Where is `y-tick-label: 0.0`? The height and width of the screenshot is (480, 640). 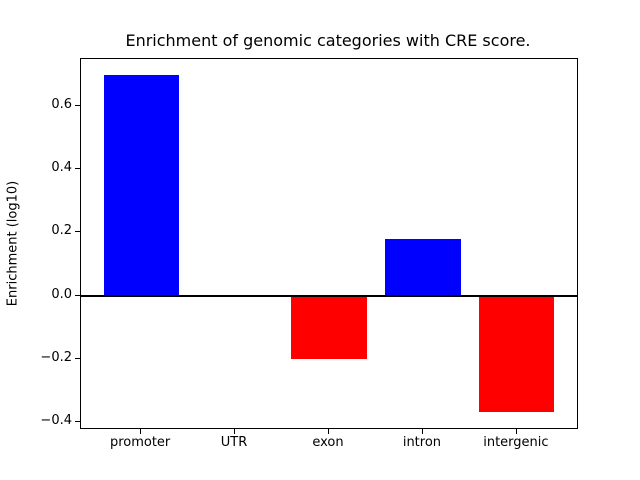
y-tick-label: 0.0 is located at coordinates (61, 294).